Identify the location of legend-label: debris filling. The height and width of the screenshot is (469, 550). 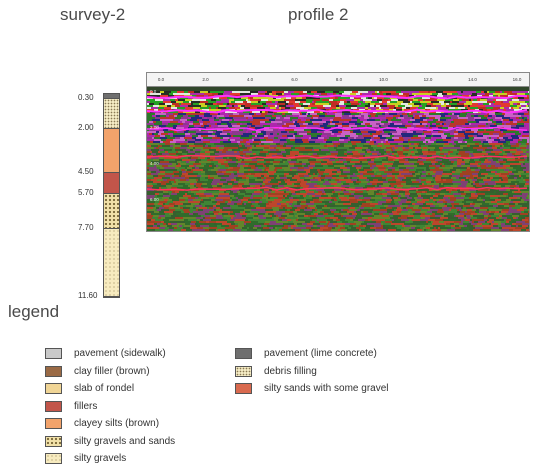
(290, 371).